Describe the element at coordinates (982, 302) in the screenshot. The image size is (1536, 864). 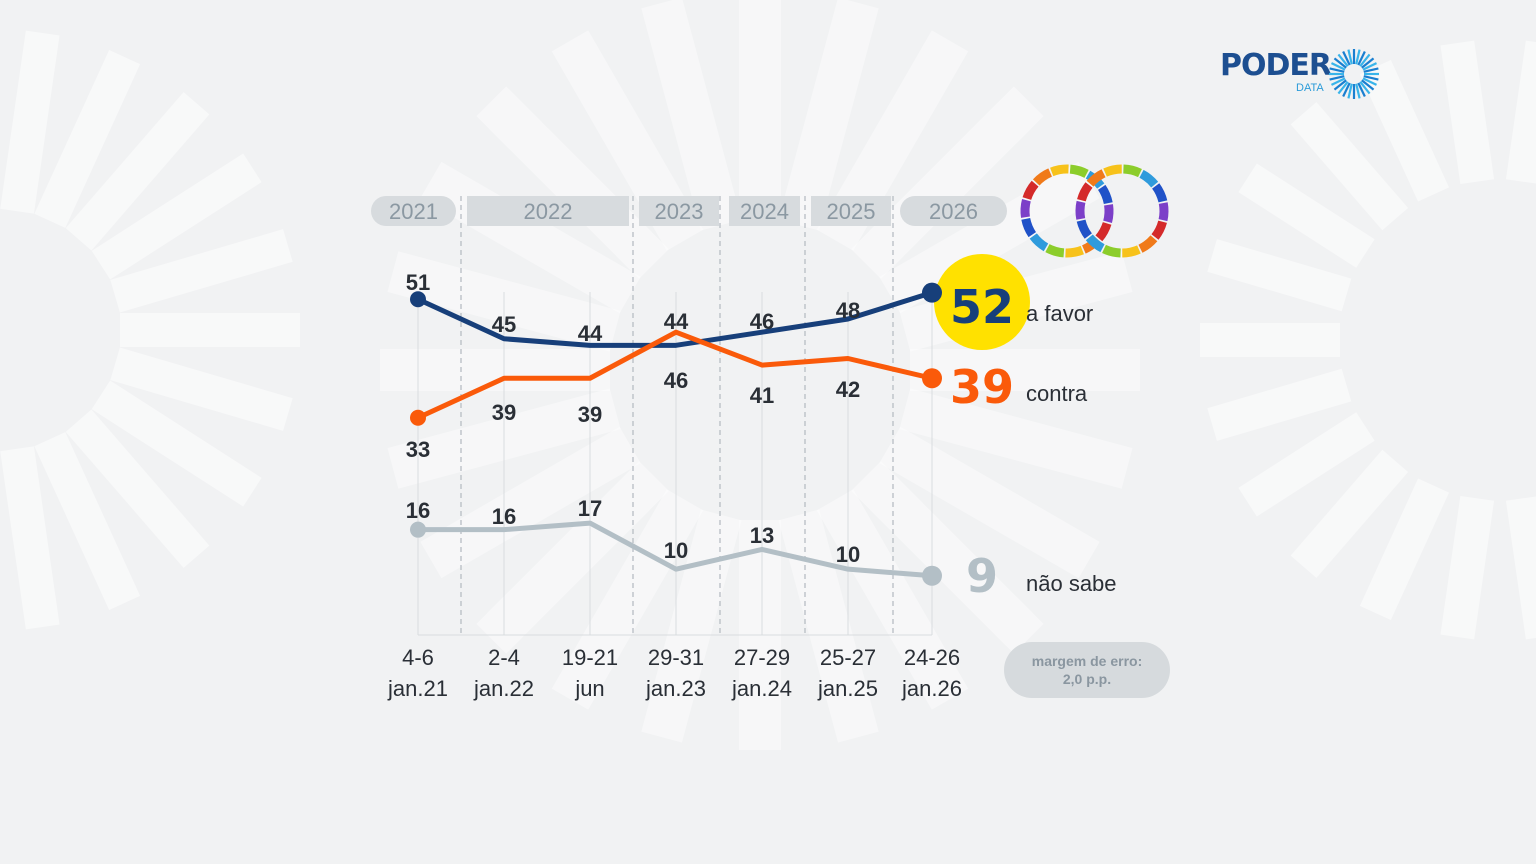
I see `highlight-circle` at that location.